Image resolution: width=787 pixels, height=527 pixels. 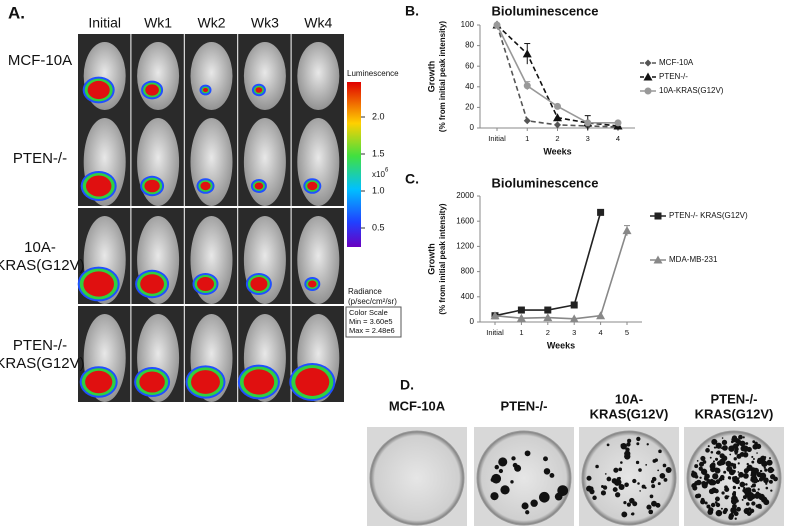 I want to click on y-axis-label: Growth, so click(x=431, y=259).